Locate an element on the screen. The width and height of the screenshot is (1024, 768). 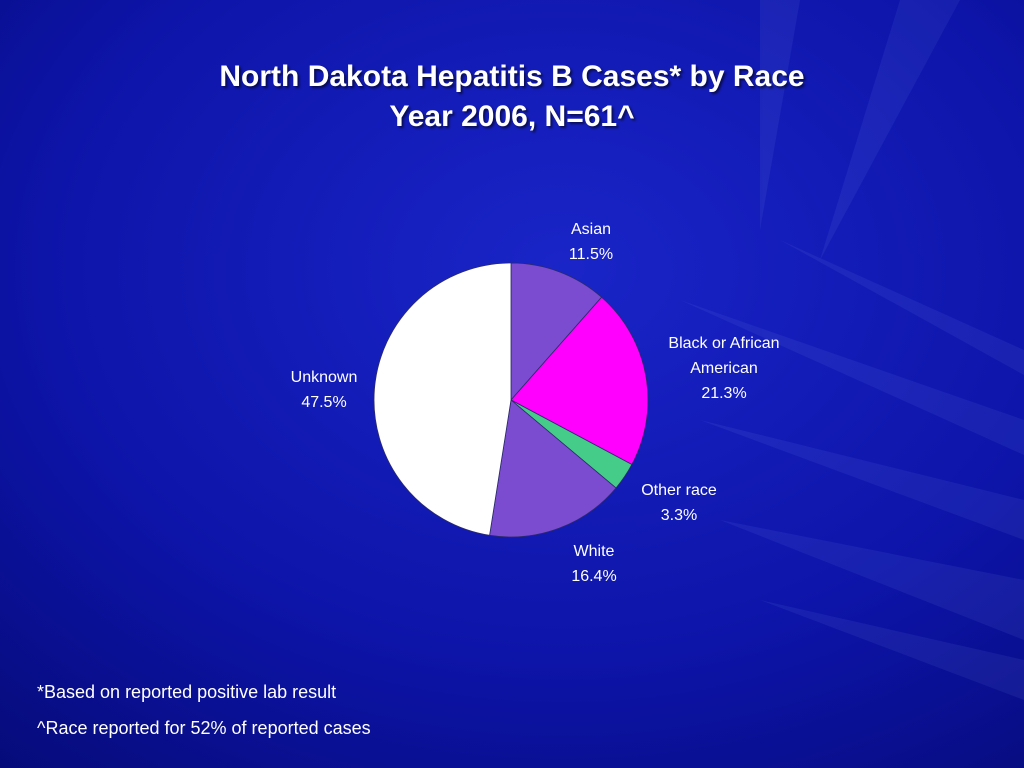
pie-slice-black-or-african-american is located at coordinates (579, 381).